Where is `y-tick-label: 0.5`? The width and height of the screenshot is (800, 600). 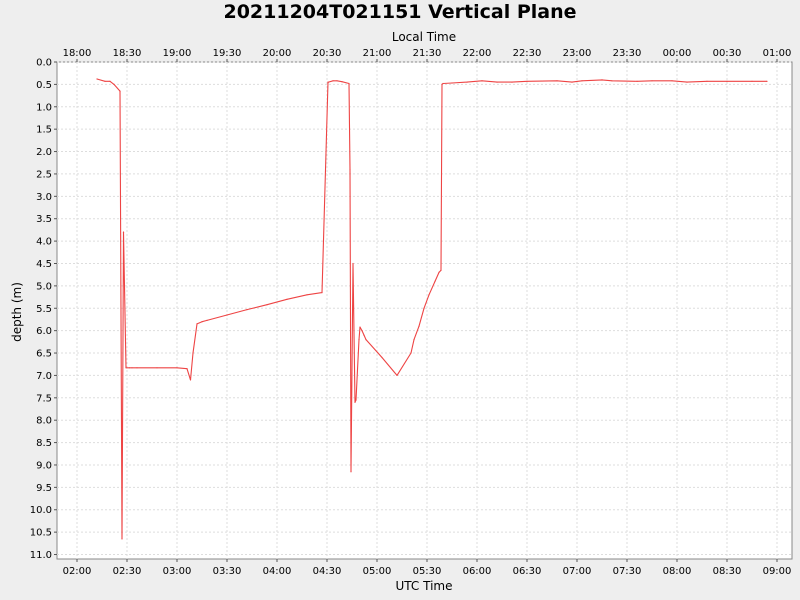 y-tick-label: 0.5 is located at coordinates (44, 85).